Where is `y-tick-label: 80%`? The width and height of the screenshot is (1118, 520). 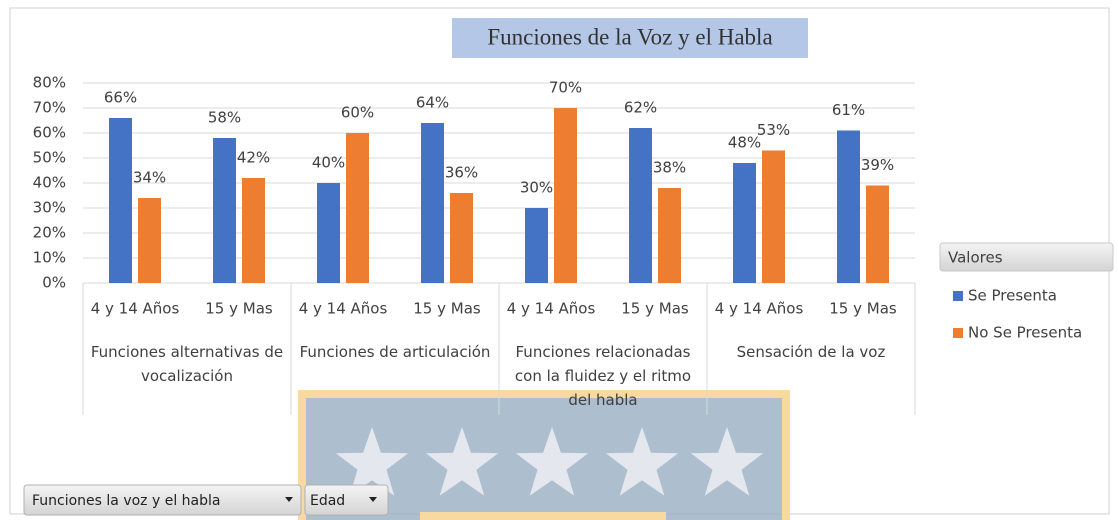 y-tick-label: 80% is located at coordinates (49, 83).